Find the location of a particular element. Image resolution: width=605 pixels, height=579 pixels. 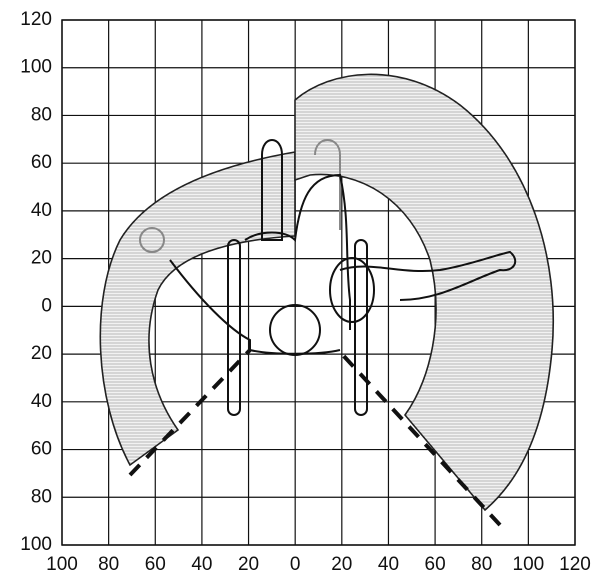

x-tick-label: 120 is located at coordinates (575, 564).